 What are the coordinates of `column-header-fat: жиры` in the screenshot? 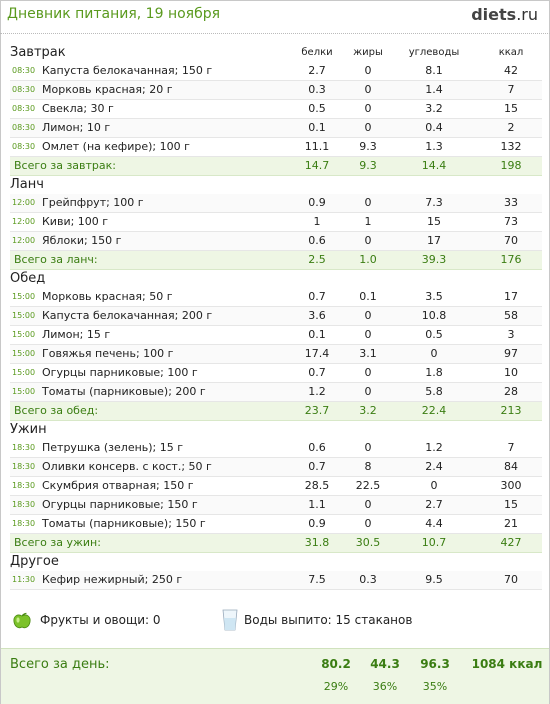 It's located at (368, 52).